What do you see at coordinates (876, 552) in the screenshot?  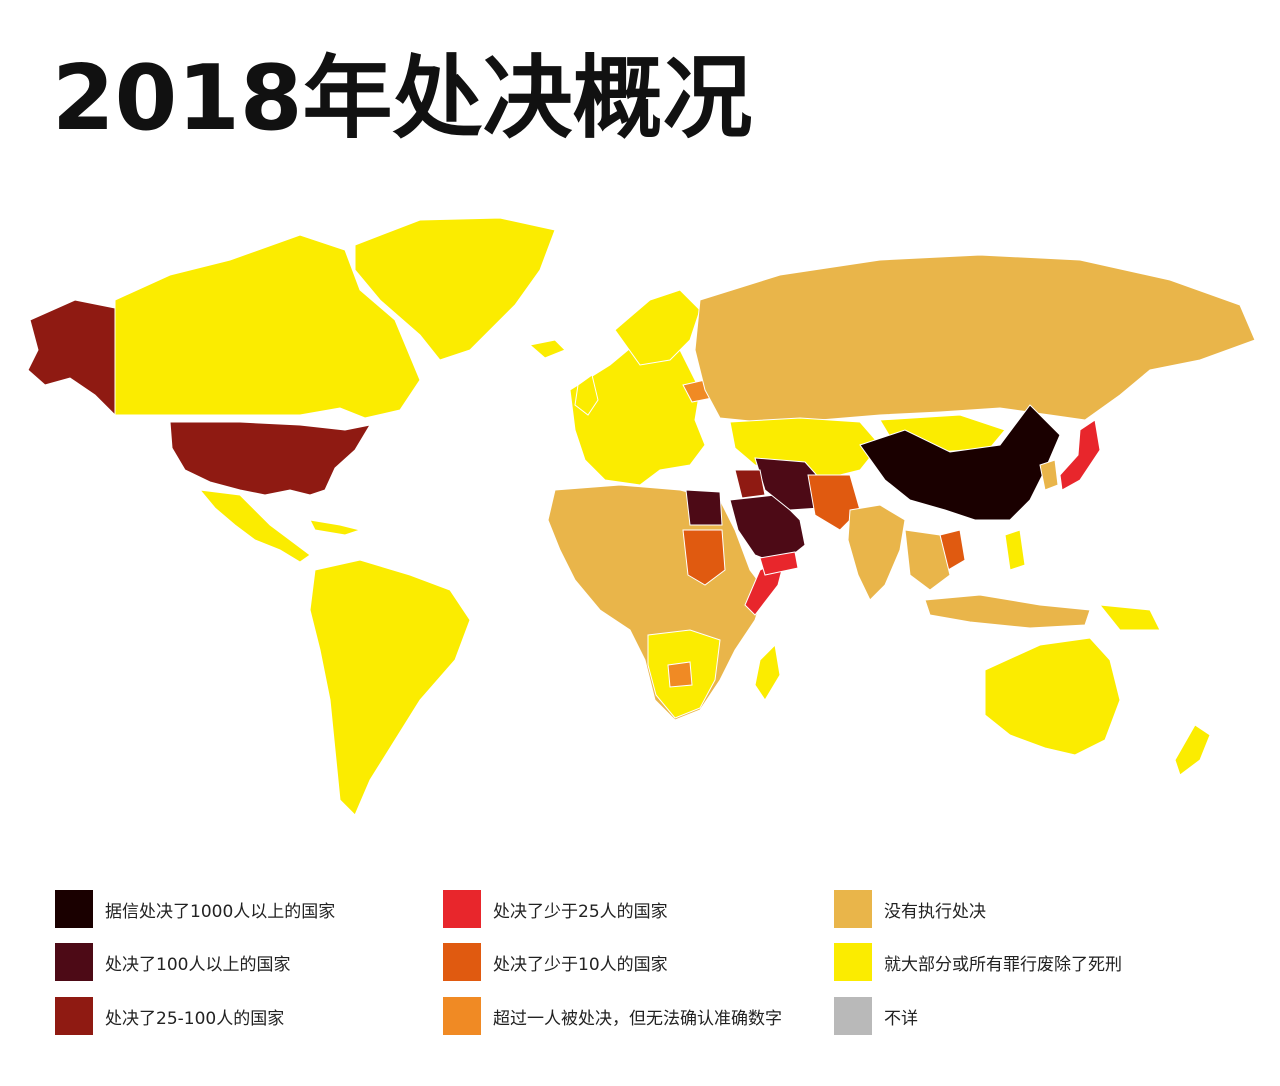 I see `region-india` at bounding box center [876, 552].